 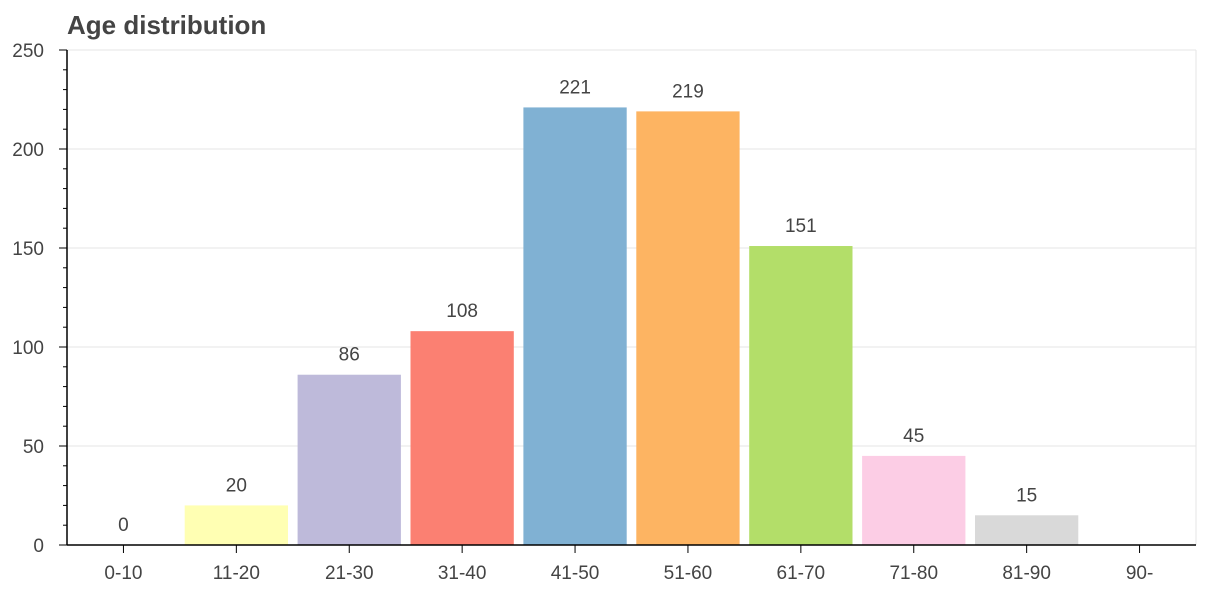 I want to click on y-tick-label: 250, so click(x=28, y=51).